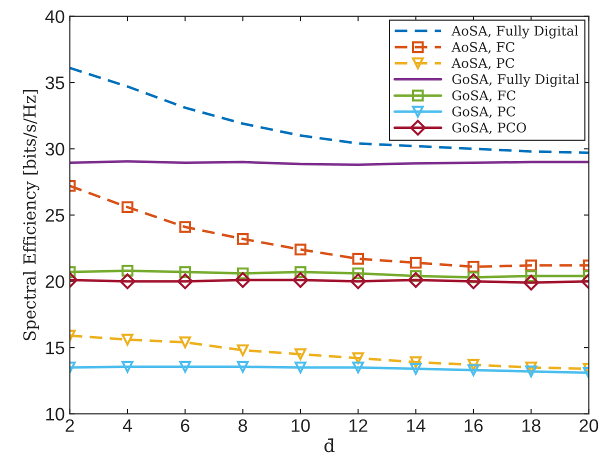 This screenshot has height=465, width=607. I want to click on legend-label: AoSA, PC, so click(482, 64).